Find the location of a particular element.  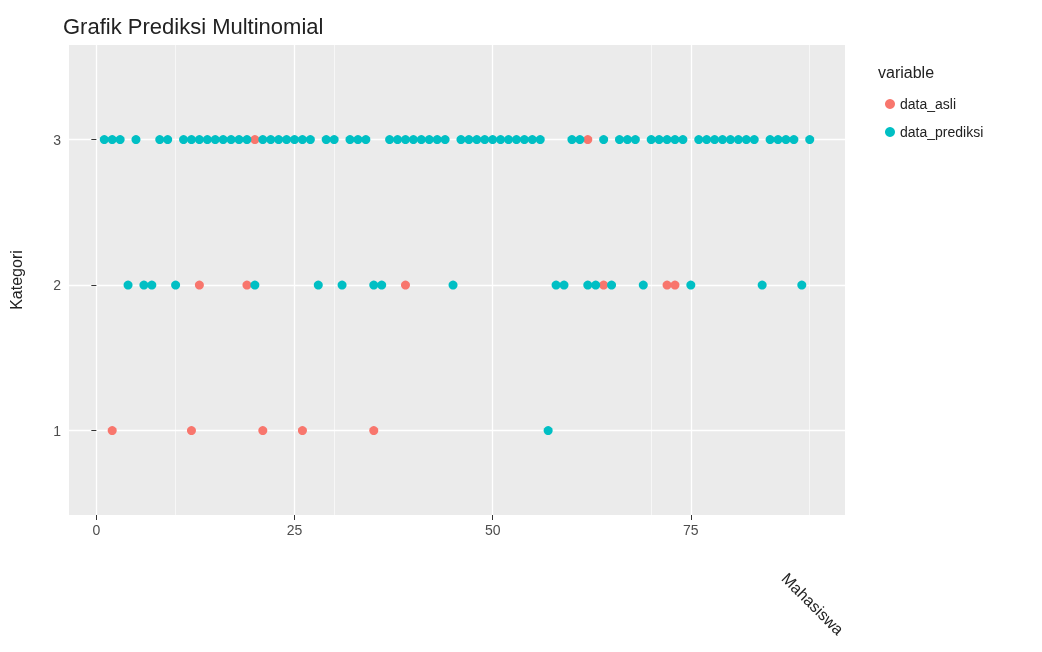

x-tick-label: 75 is located at coordinates (691, 530).